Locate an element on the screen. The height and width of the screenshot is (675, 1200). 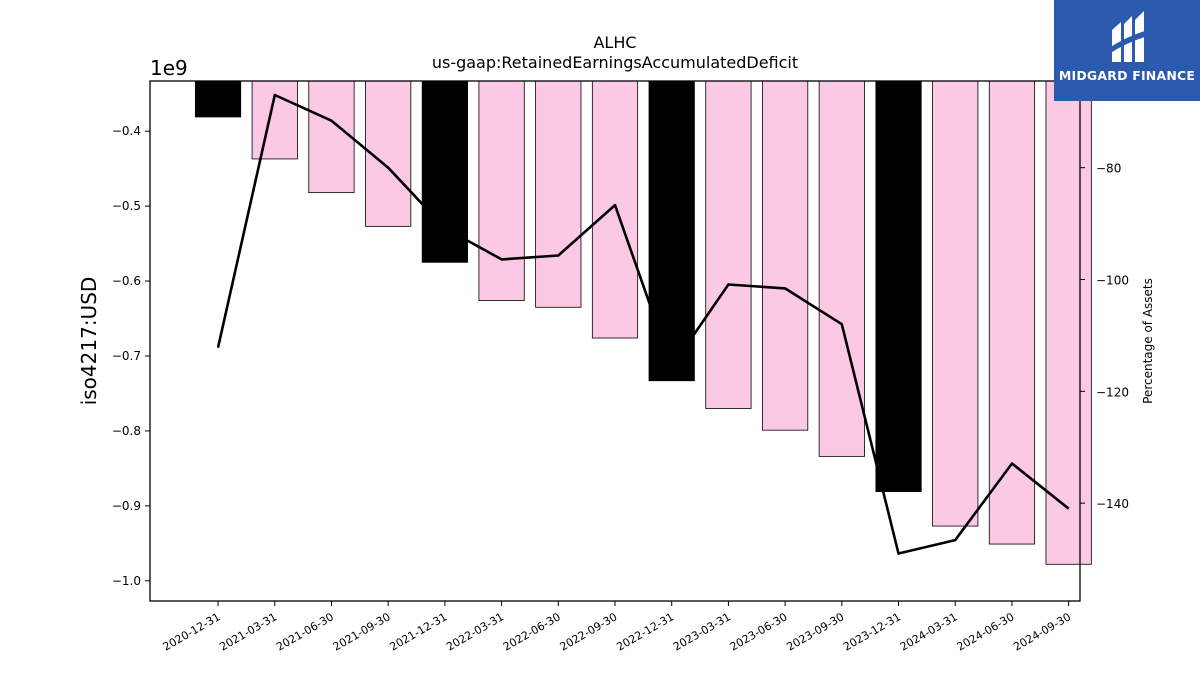
x-tick-label: 2023-03-31 is located at coordinates (702, 631).